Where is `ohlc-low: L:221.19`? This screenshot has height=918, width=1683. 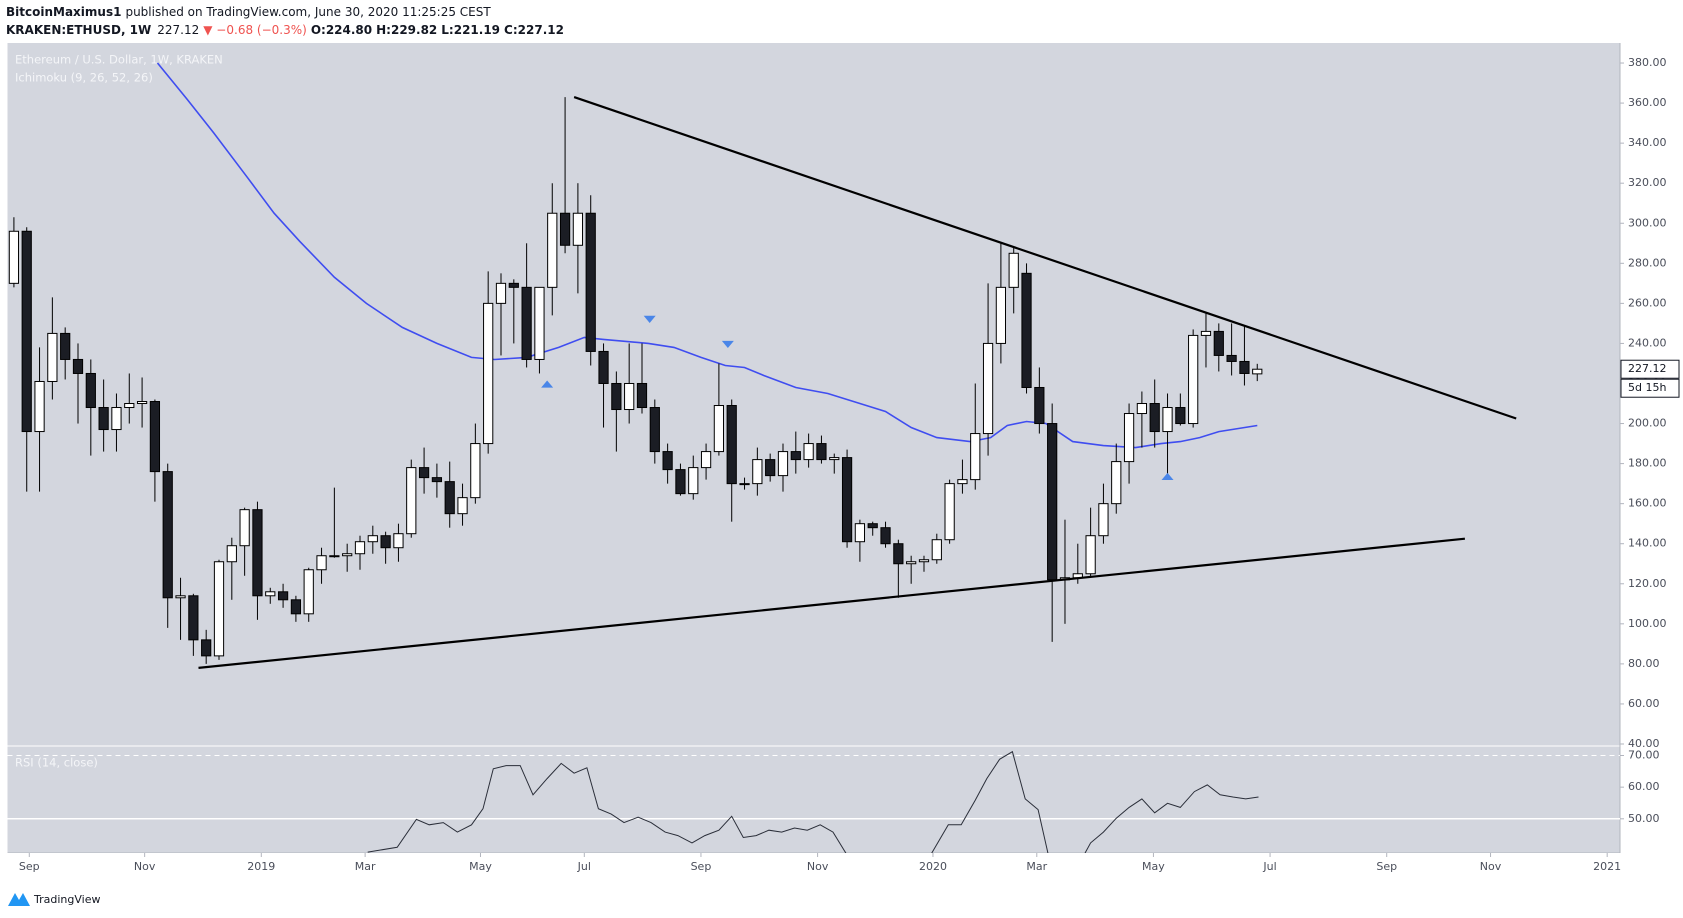 ohlc-low: L:221.19 is located at coordinates (470, 30).